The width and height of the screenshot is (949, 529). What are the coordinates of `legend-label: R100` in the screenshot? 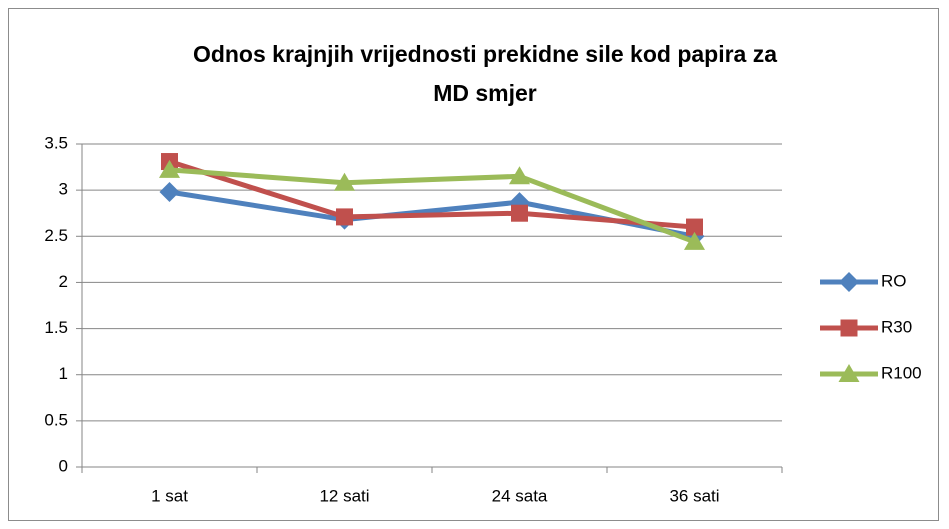 It's located at (901, 372).